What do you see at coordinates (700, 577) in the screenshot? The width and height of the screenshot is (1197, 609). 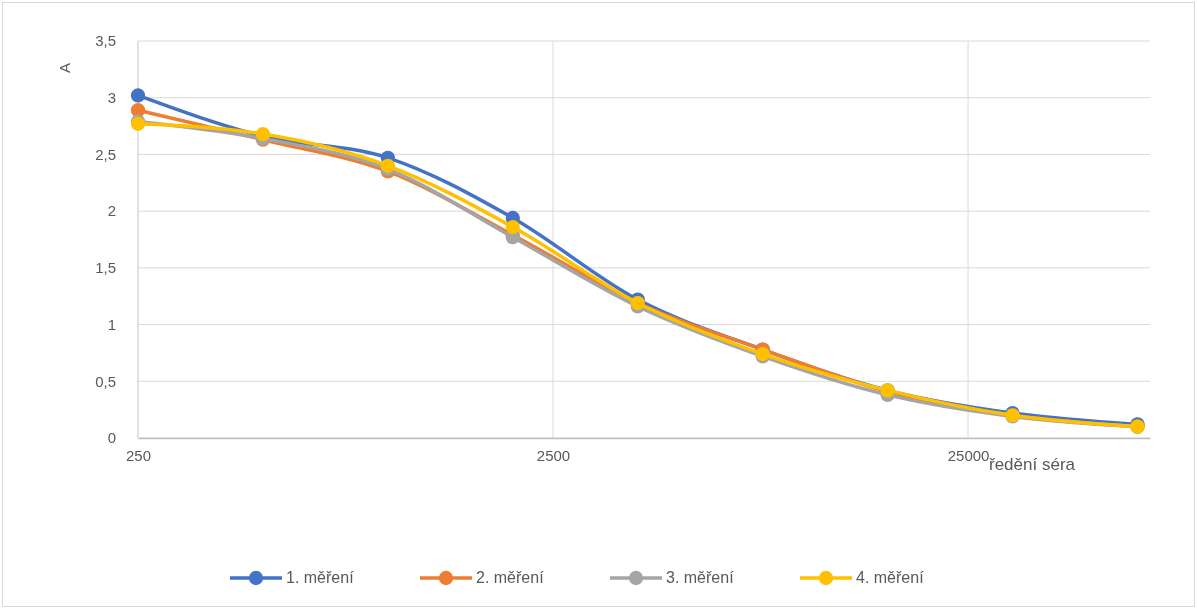 I see `legend-label: 3. měření` at bounding box center [700, 577].